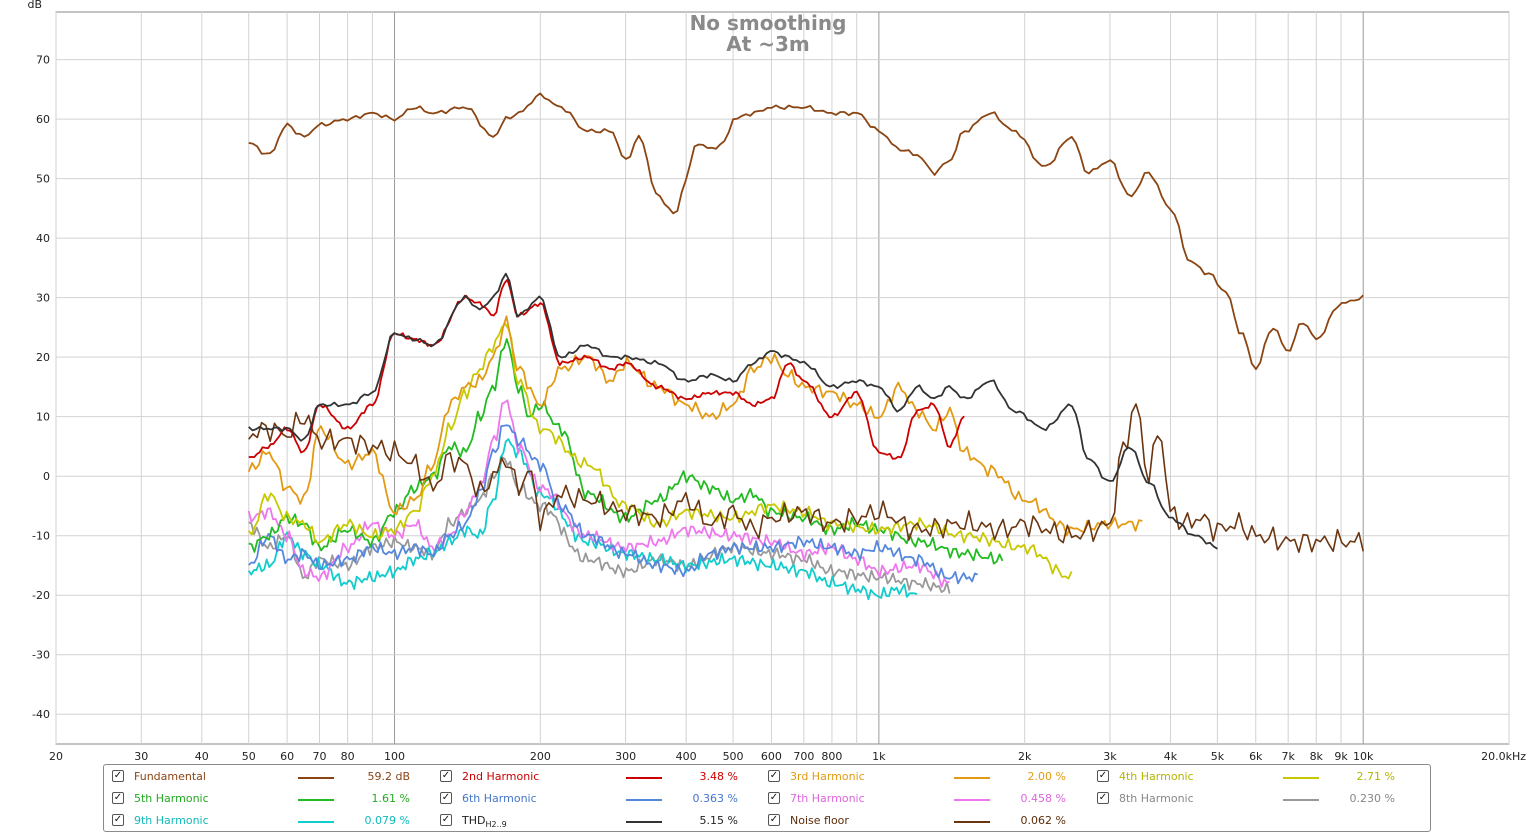  I want to click on legend-value: 2.71 %, so click(1375, 776).